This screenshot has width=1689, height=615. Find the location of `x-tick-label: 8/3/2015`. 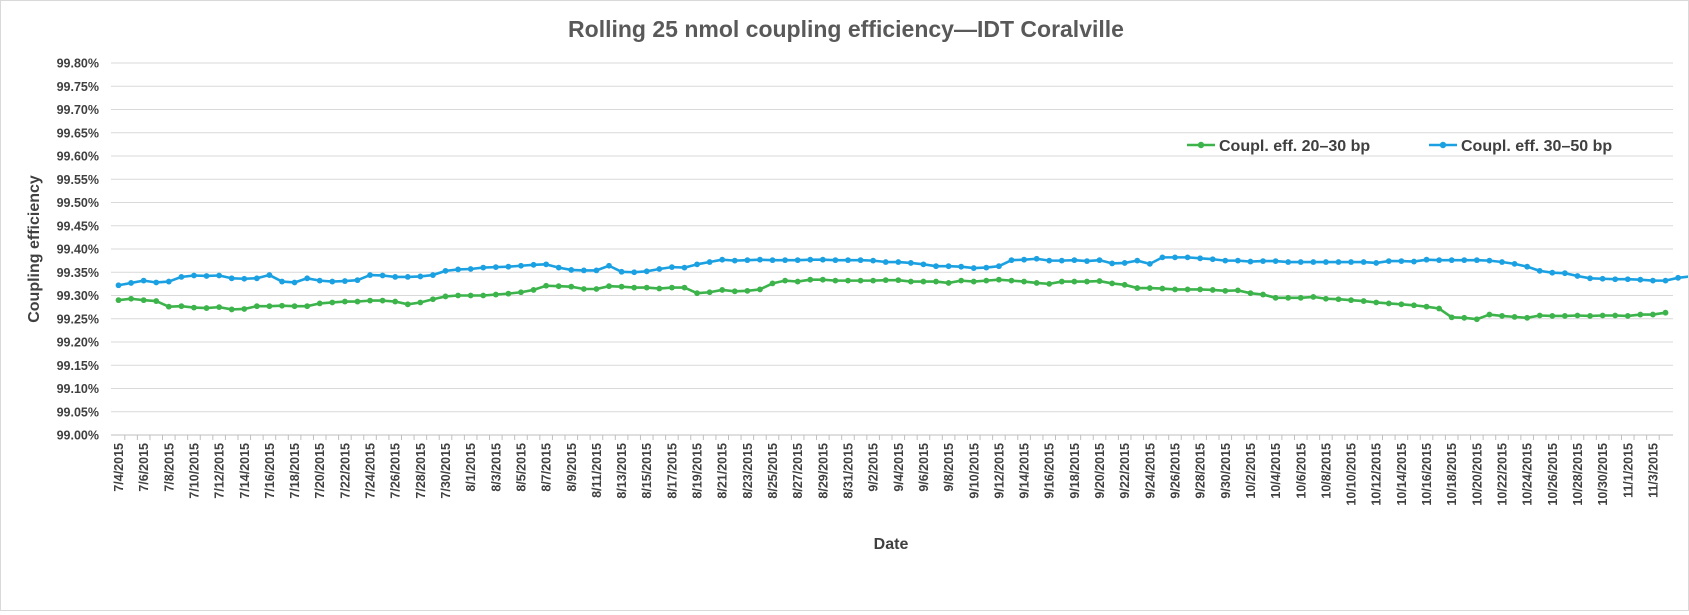

x-tick-label: 8/3/2015 is located at coordinates (496, 467).